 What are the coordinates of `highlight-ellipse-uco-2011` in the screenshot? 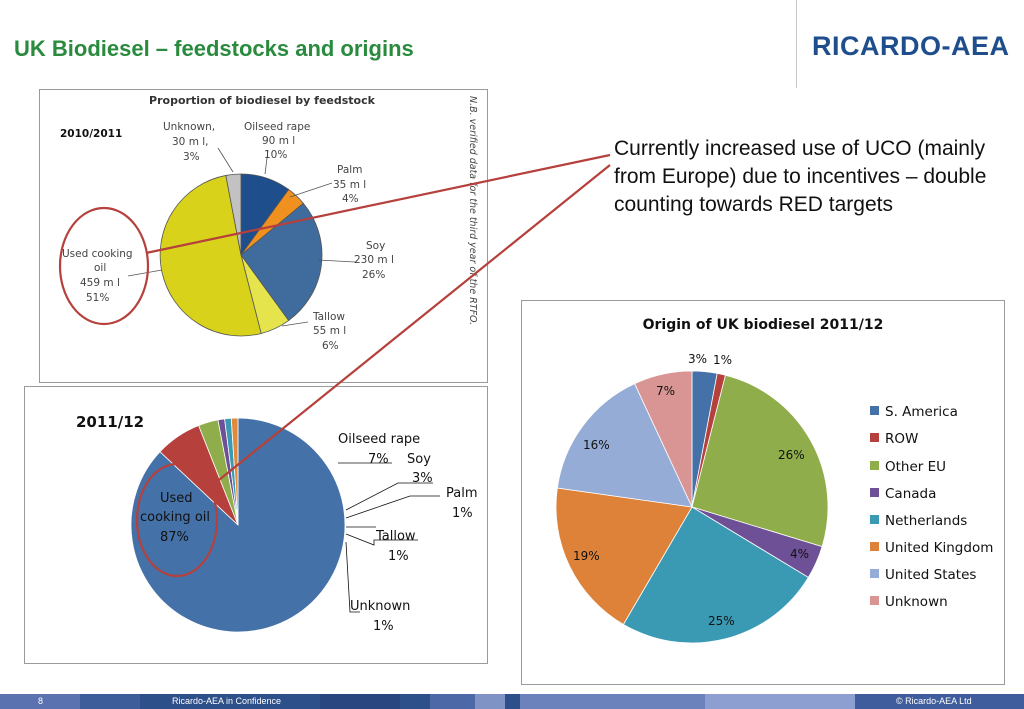 It's located at (177, 520).